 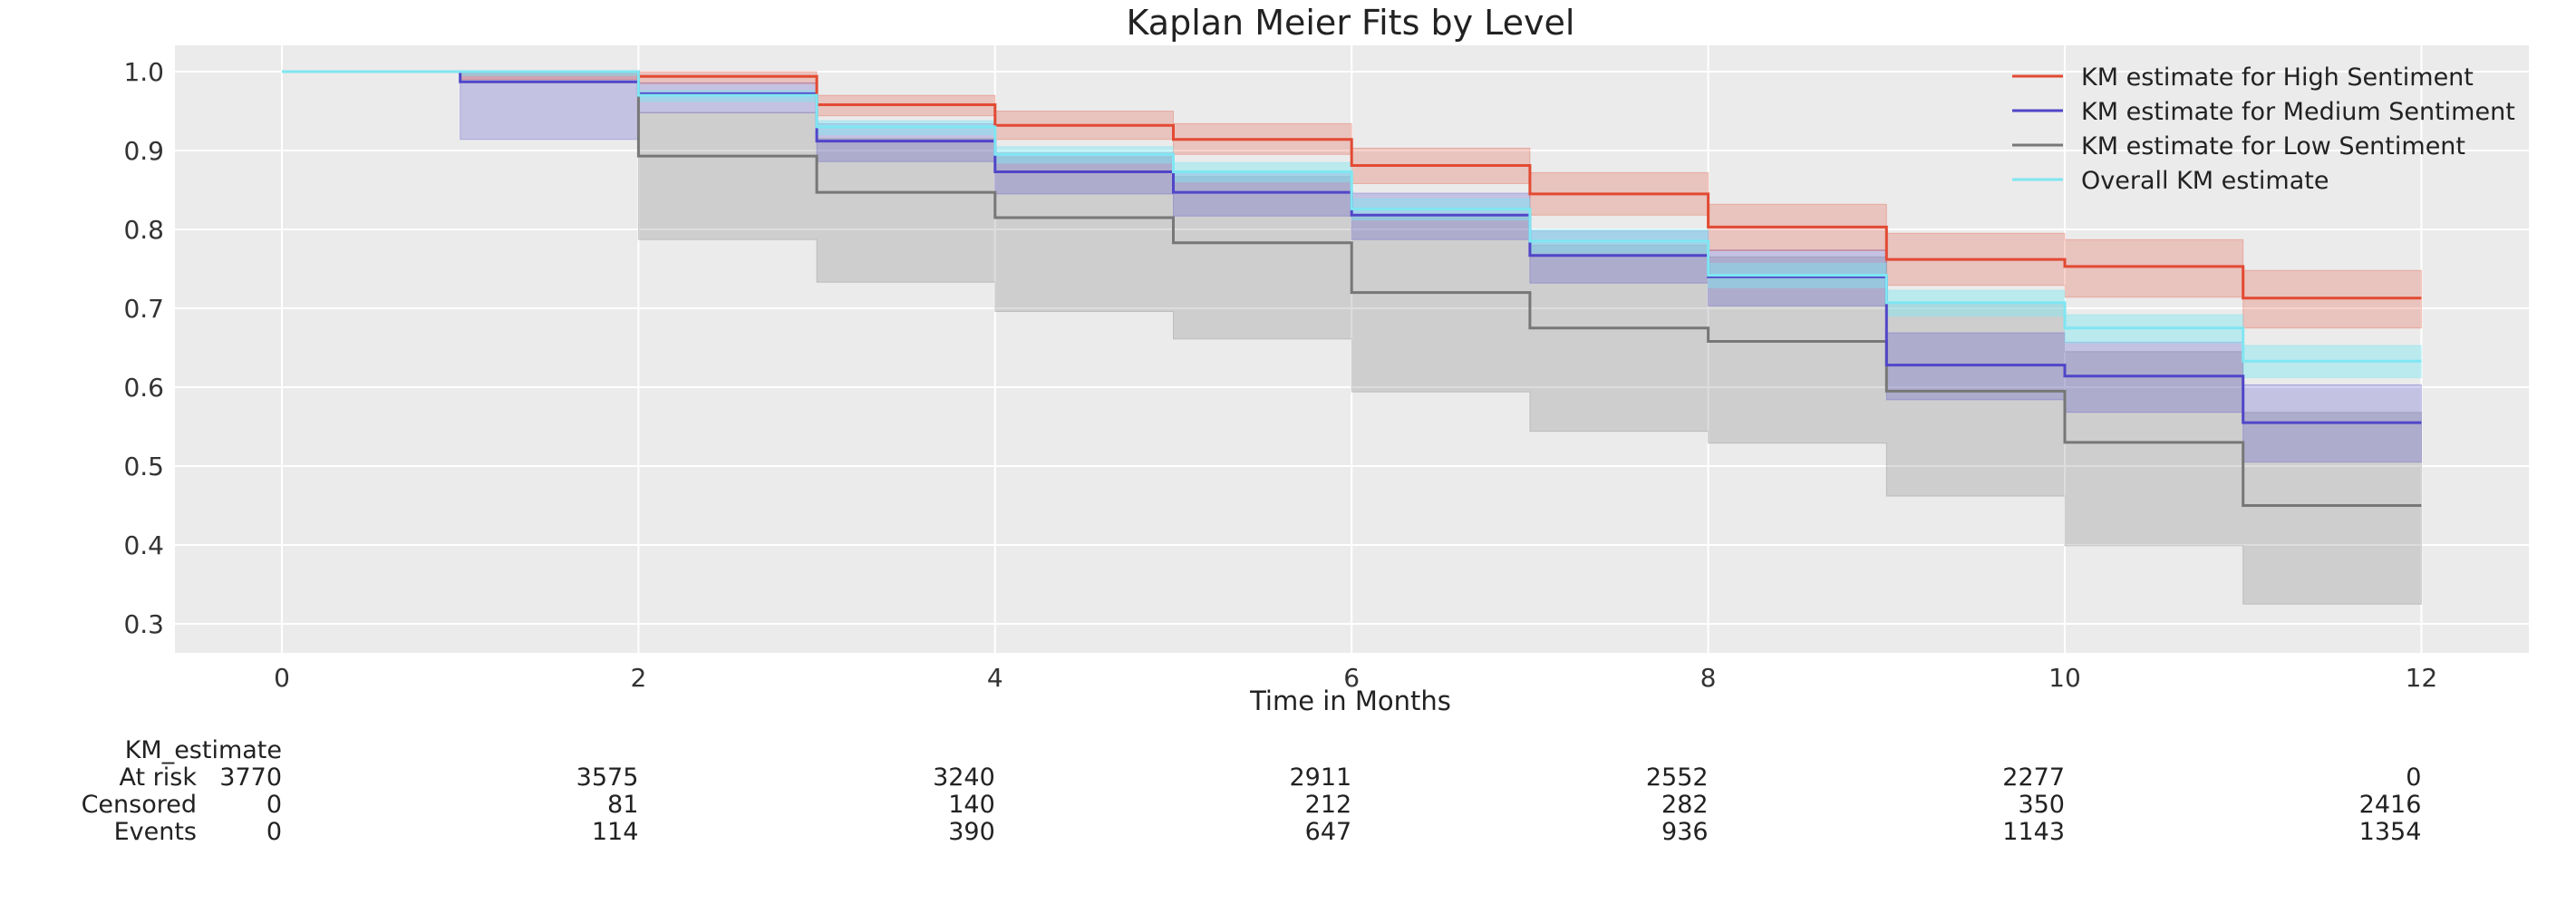 What do you see at coordinates (1351, 23) in the screenshot?
I see `chart-title: Kaplan Meier Fits by Level` at bounding box center [1351, 23].